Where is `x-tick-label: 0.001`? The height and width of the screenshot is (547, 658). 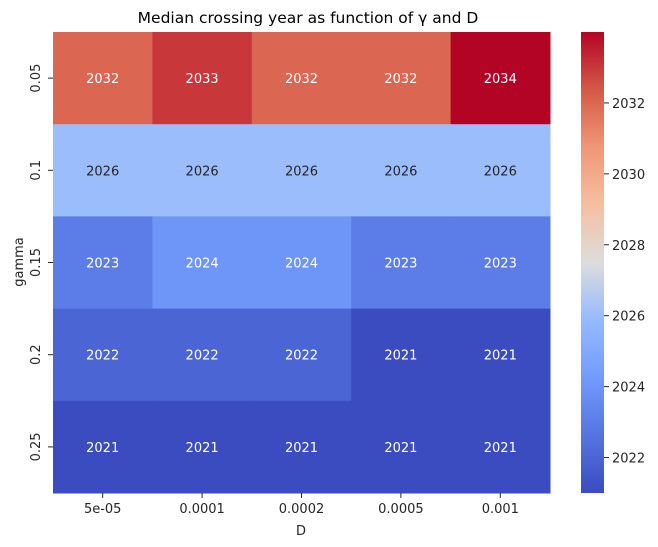 x-tick-label: 0.001 is located at coordinates (500, 509).